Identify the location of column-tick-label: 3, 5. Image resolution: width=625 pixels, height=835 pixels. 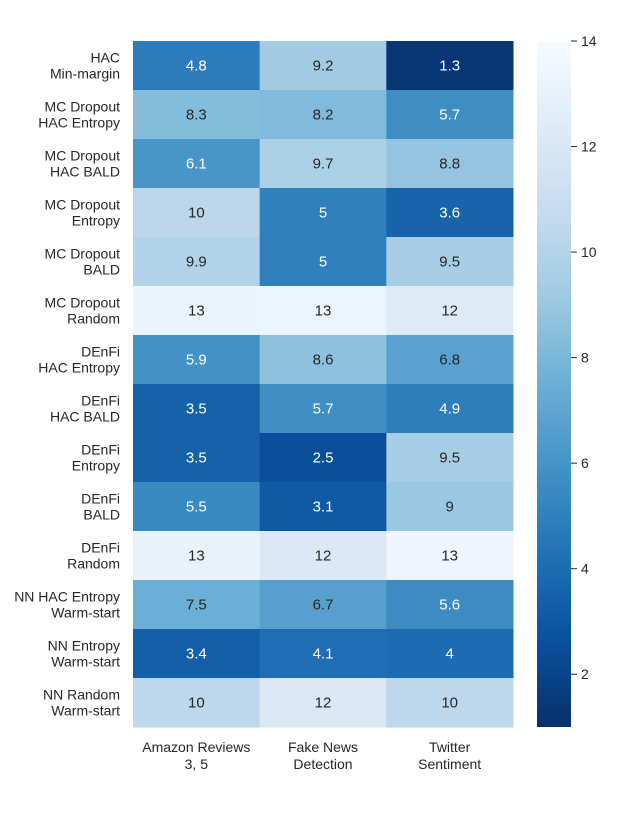
(197, 764).